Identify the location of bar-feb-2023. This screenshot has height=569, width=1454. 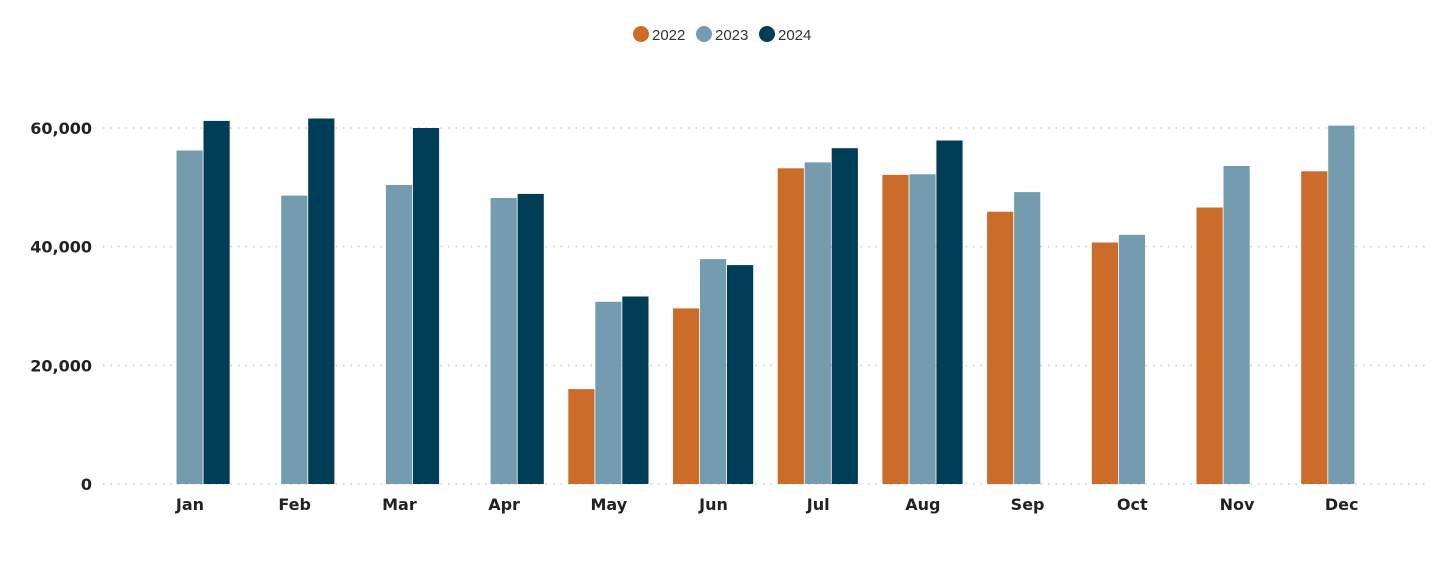
(294, 339).